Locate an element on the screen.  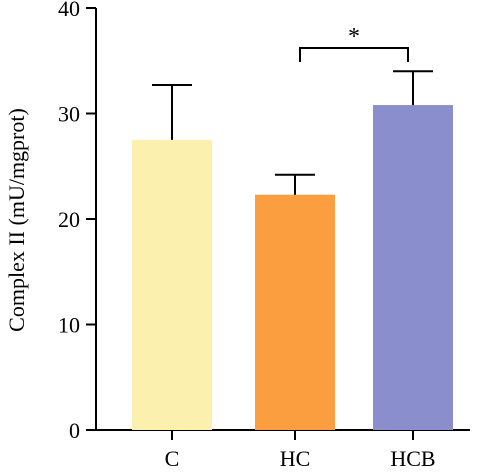
significance-bracket: * is located at coordinates (354, 43).